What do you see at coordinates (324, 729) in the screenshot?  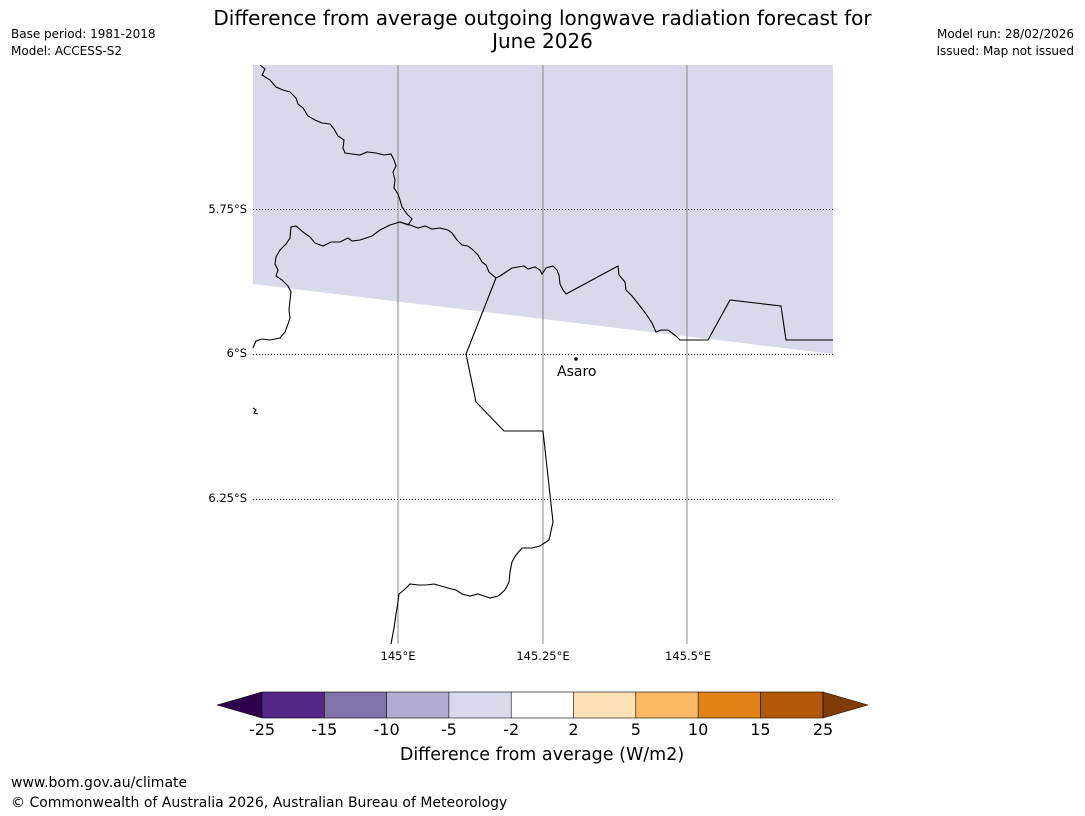 I see `colorbar-tick-label: -15` at bounding box center [324, 729].